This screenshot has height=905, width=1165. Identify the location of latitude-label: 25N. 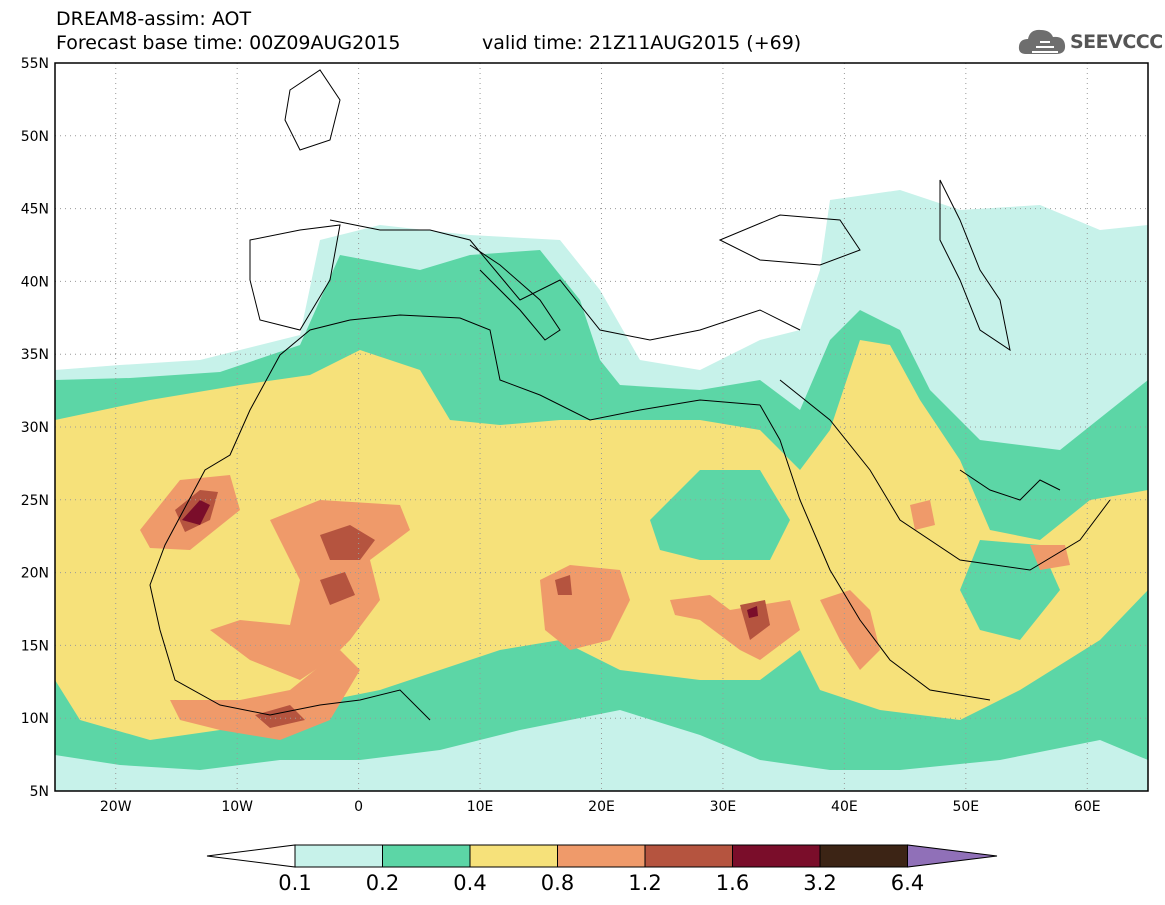
(35, 501).